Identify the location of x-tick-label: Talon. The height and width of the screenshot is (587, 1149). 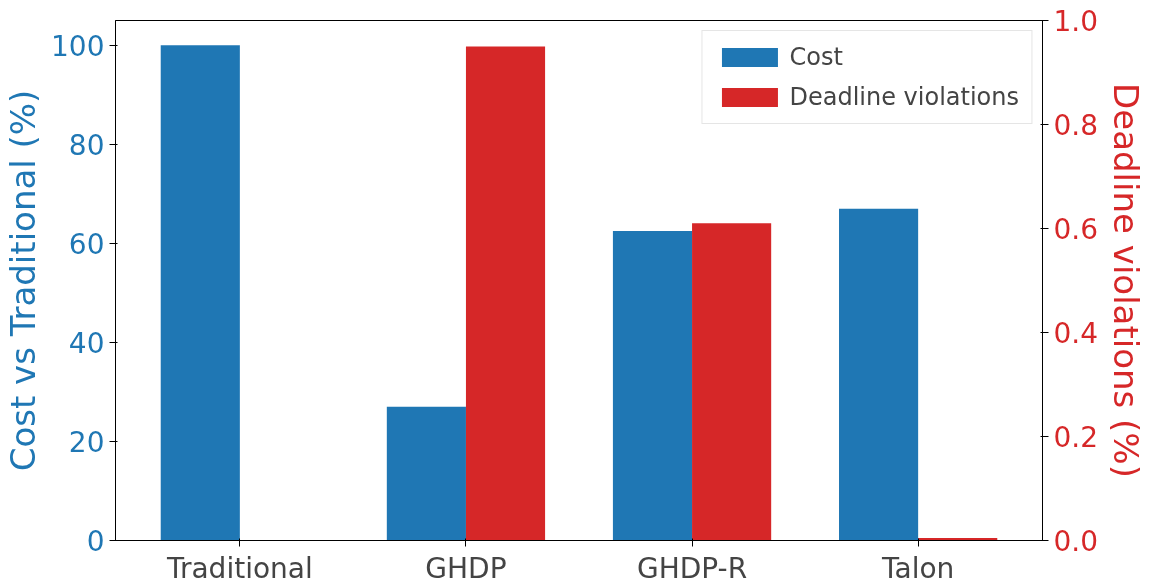
(918, 568).